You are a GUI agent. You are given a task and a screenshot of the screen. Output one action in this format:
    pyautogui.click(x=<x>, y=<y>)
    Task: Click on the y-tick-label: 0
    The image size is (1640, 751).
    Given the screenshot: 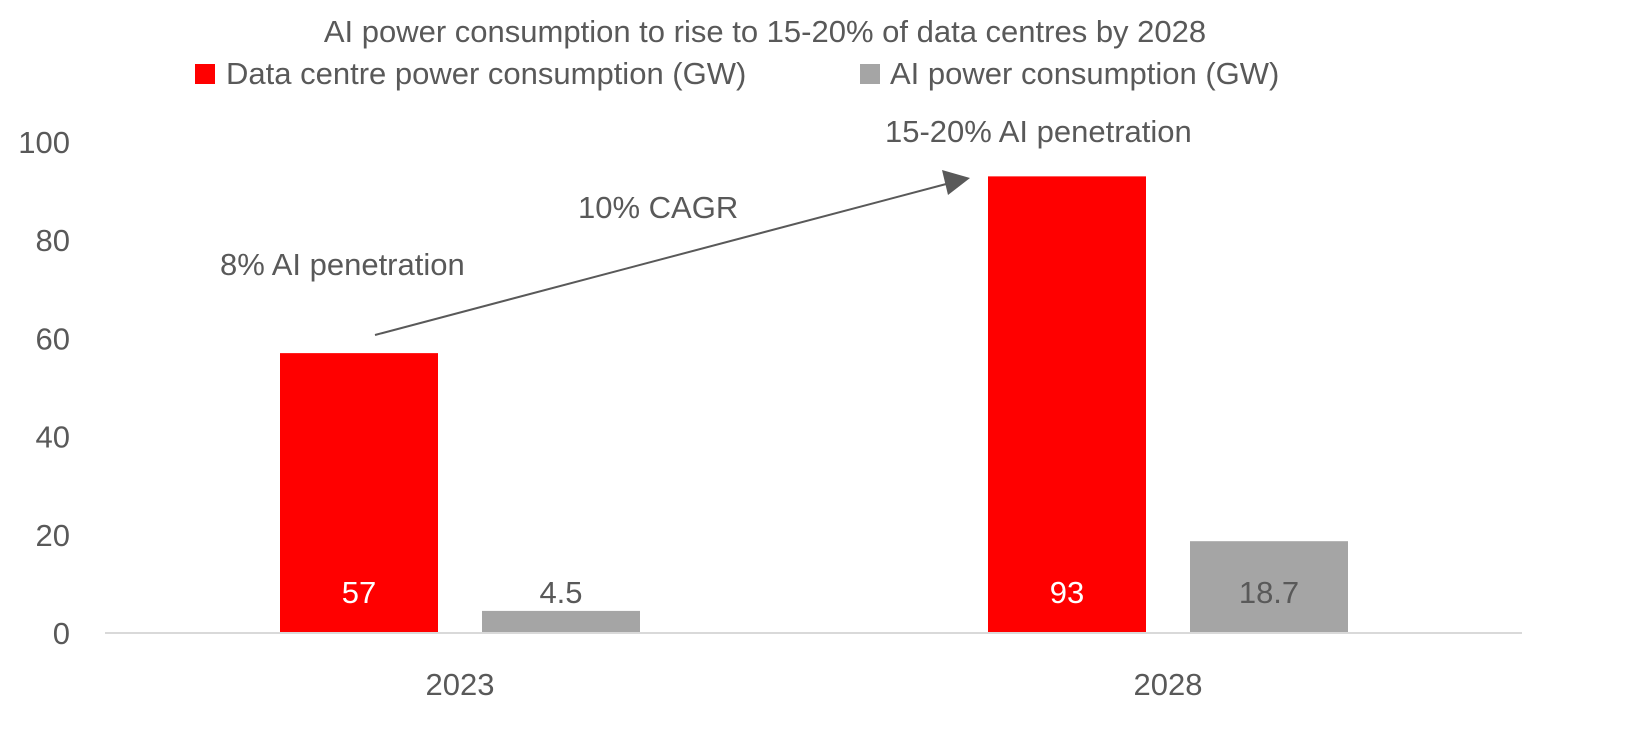 What is the action you would take?
    pyautogui.click(x=61, y=633)
    